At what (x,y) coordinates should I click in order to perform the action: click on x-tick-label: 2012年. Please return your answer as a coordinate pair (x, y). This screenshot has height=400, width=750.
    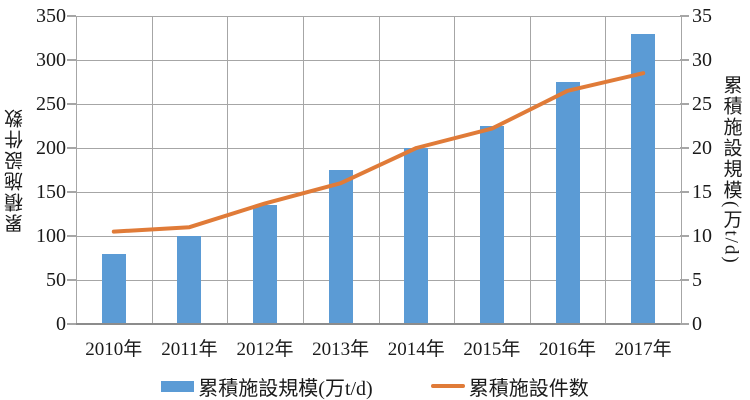
    Looking at the image, I should click on (265, 349).